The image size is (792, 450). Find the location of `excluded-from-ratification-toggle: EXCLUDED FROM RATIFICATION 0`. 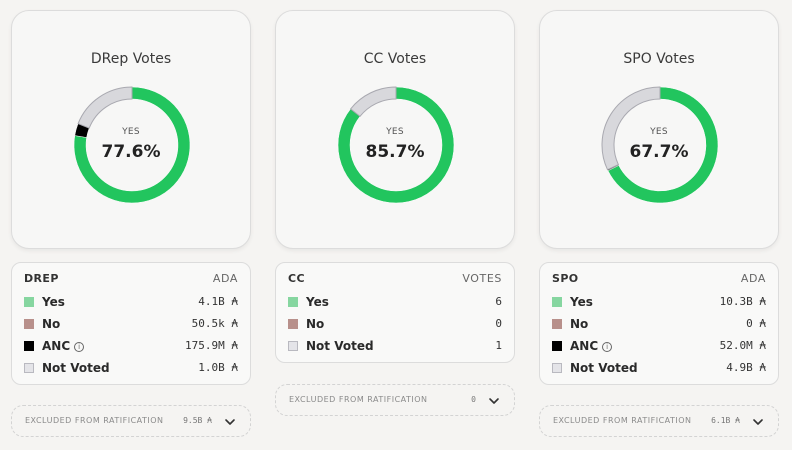

excluded-from-ratification-toggle: EXCLUDED FROM RATIFICATION 0 is located at coordinates (395, 400).